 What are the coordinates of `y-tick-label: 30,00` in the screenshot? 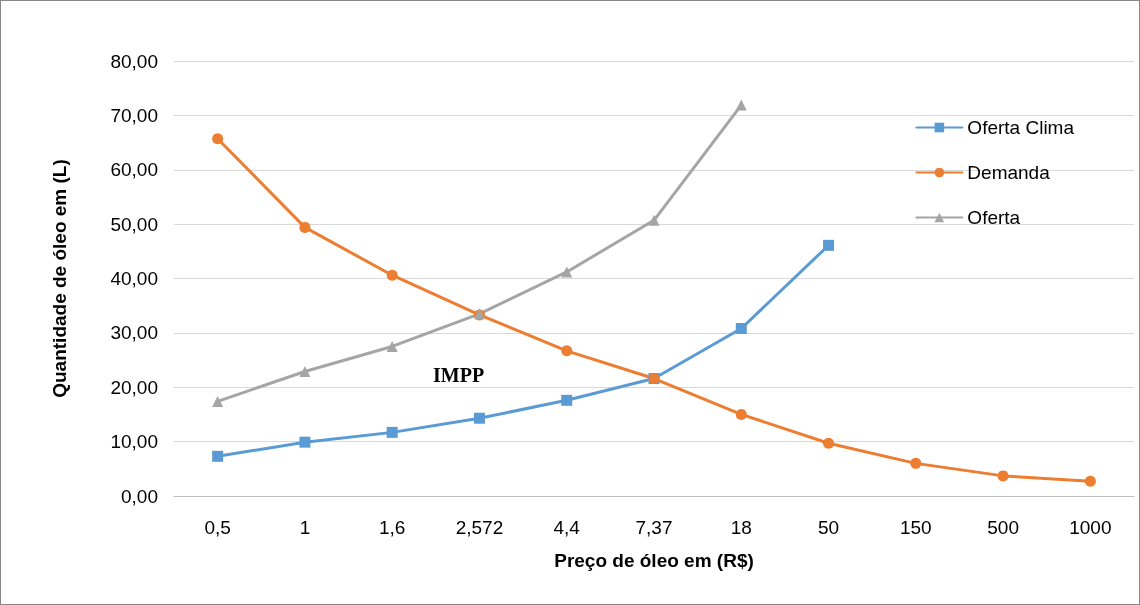 It's located at (134, 333).